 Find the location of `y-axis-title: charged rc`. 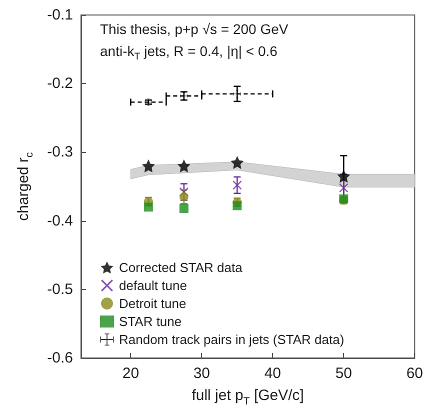

y-axis-title: charged rc is located at coordinates (25, 186).